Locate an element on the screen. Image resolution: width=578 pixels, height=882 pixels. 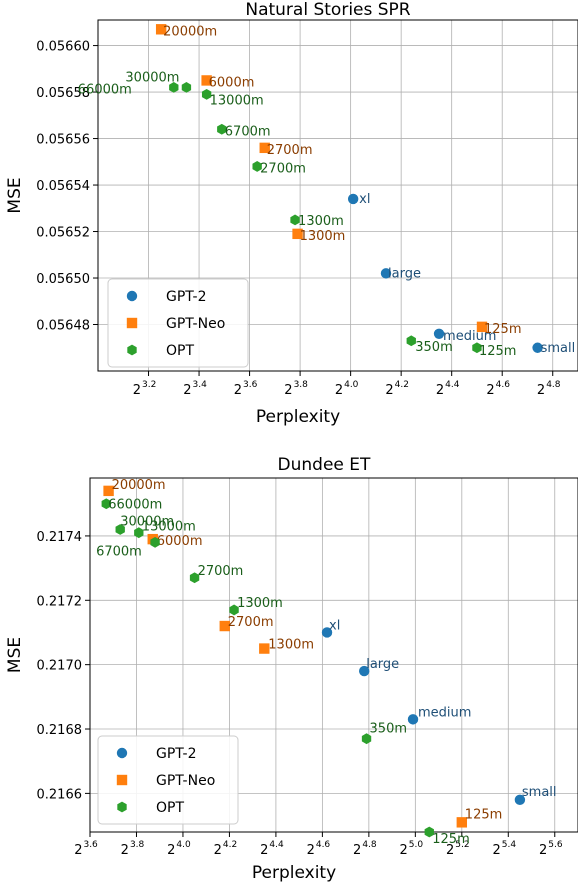
y-tick-label: 0.2166 is located at coordinates (60, 794).